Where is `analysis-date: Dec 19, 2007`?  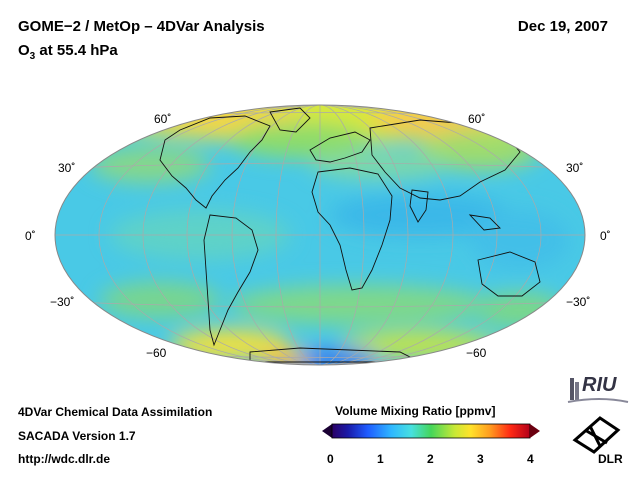
analysis-date: Dec 19, 2007 is located at coordinates (562, 26).